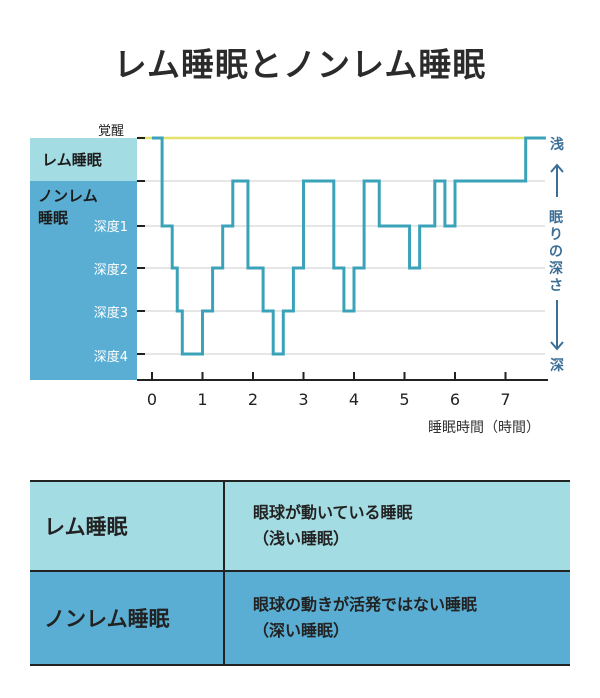 This screenshot has height=698, width=600. I want to click on depth-1-label: 深度1, so click(110, 227).